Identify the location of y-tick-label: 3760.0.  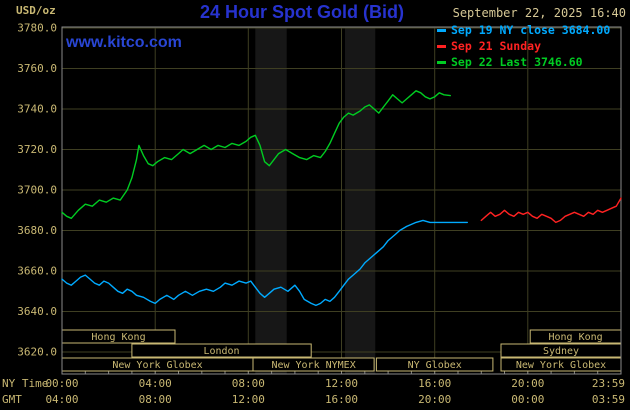
(37, 68).